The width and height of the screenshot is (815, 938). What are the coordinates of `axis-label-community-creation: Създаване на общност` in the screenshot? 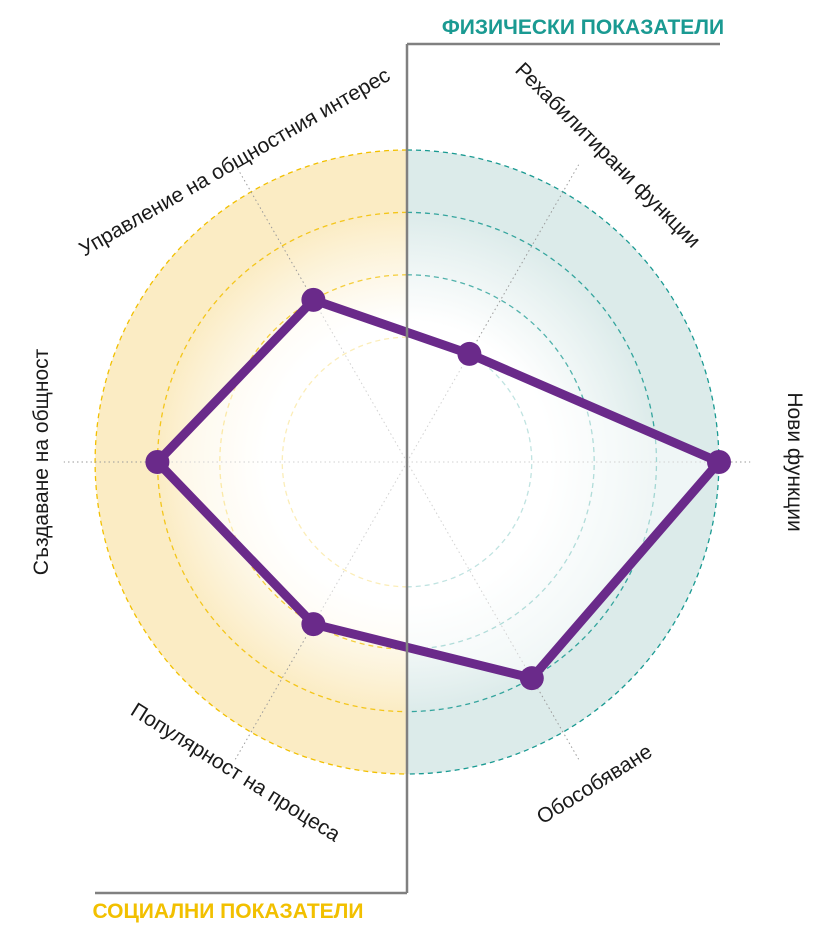 It's located at (41, 461).